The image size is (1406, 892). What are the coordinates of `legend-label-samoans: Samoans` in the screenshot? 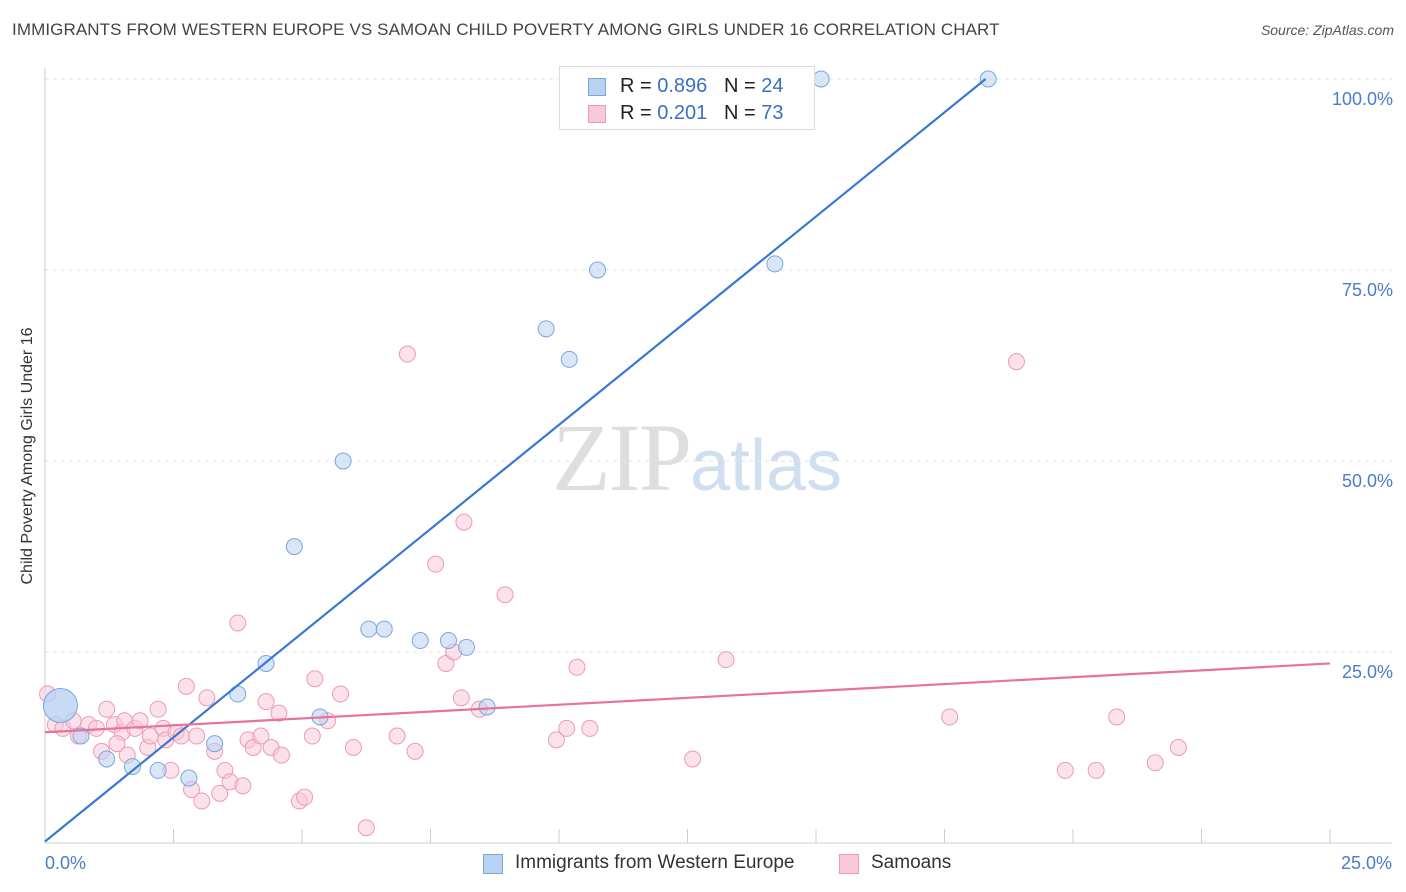 It's located at (911, 862).